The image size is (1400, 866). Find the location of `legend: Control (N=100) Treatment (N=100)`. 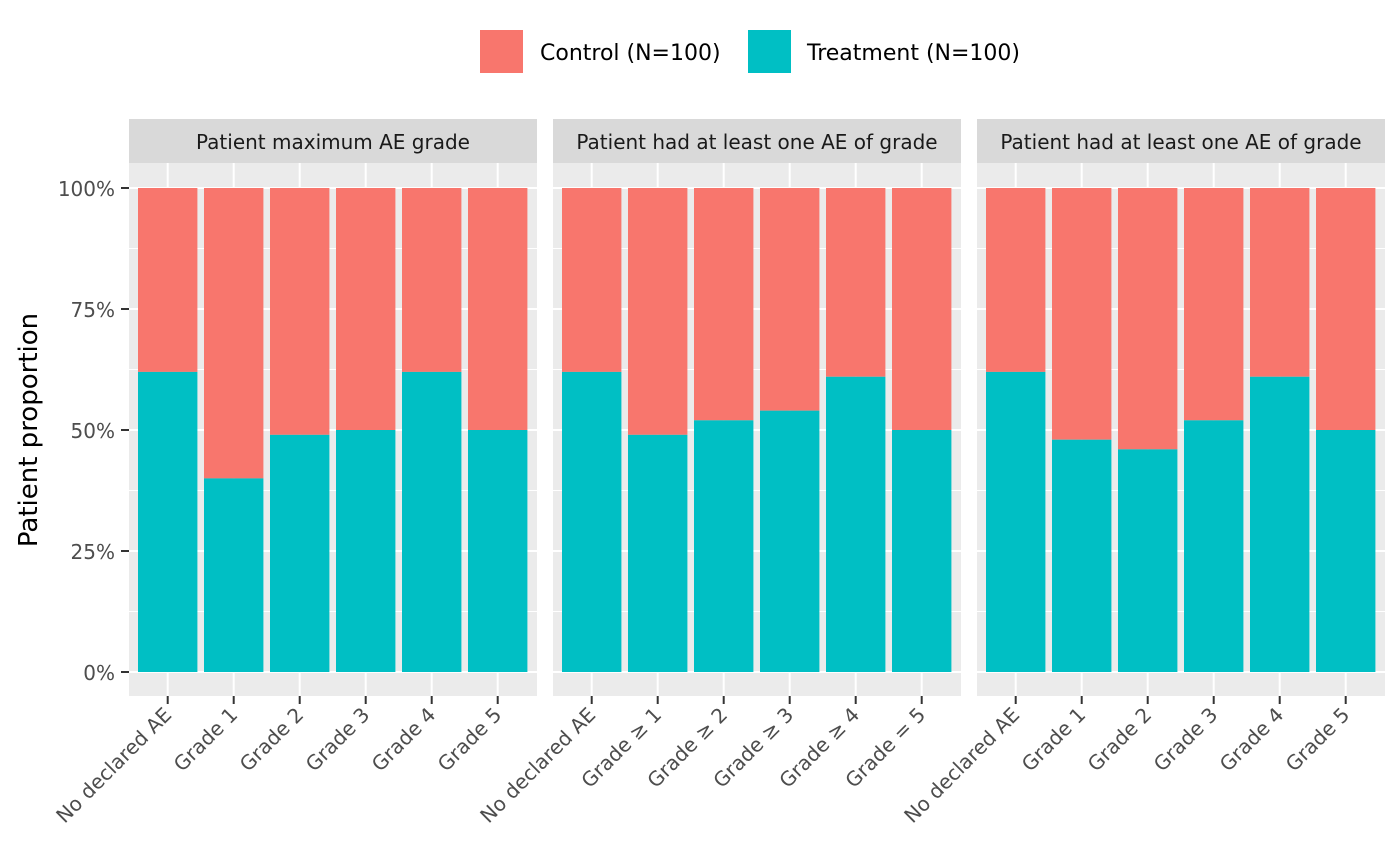

legend: Control (N=100) Treatment (N=100) is located at coordinates (750, 51).